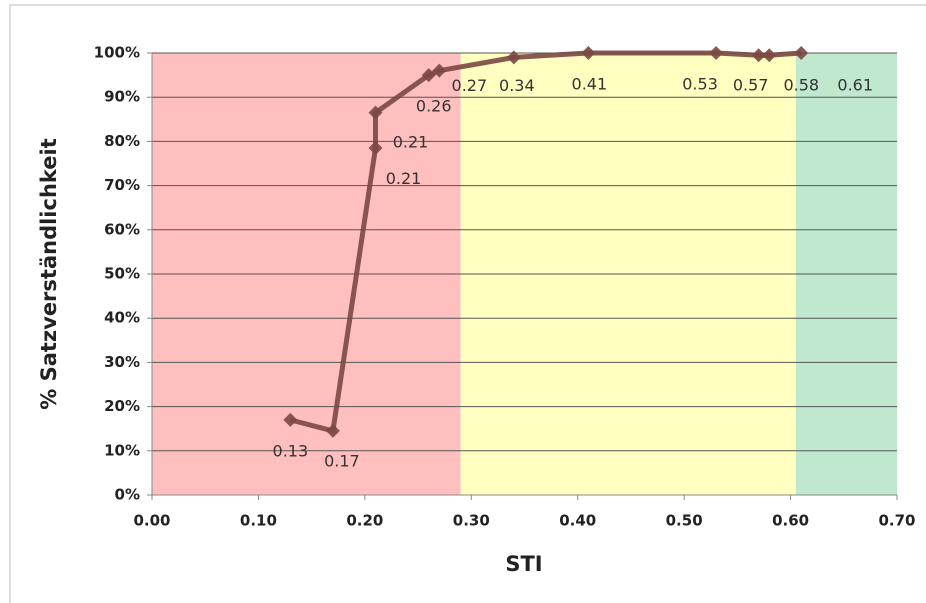  Describe the element at coordinates (342, 460) in the screenshot. I see `data-label: 0.17` at that location.